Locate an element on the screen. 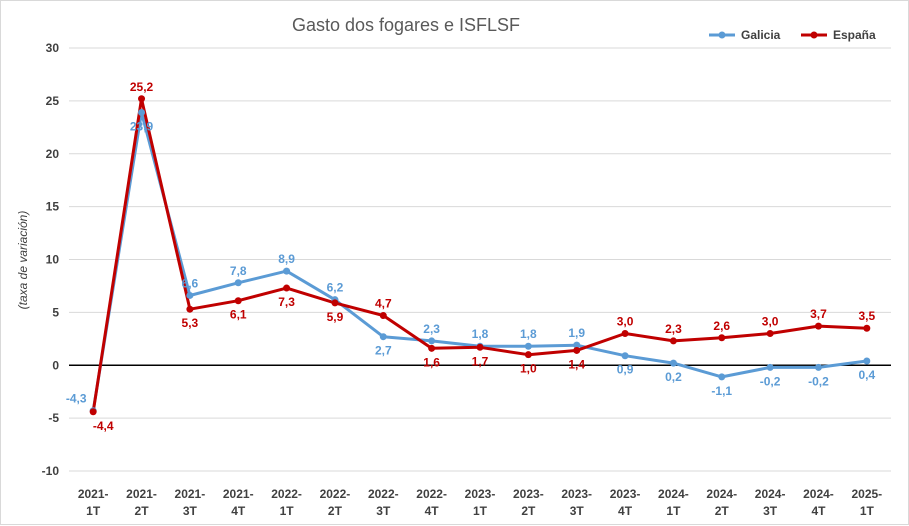  y-tick-label: -5 is located at coordinates (53, 418).